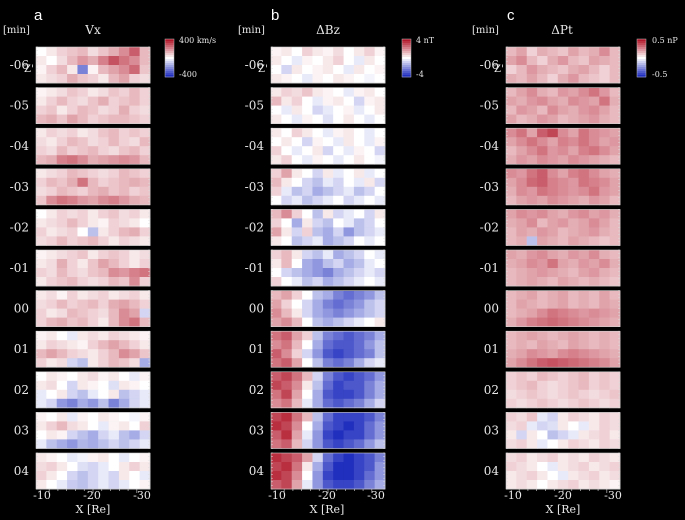 The height and width of the screenshot is (520, 685). I want to click on colorbar-segment-b, so click(406, 44).